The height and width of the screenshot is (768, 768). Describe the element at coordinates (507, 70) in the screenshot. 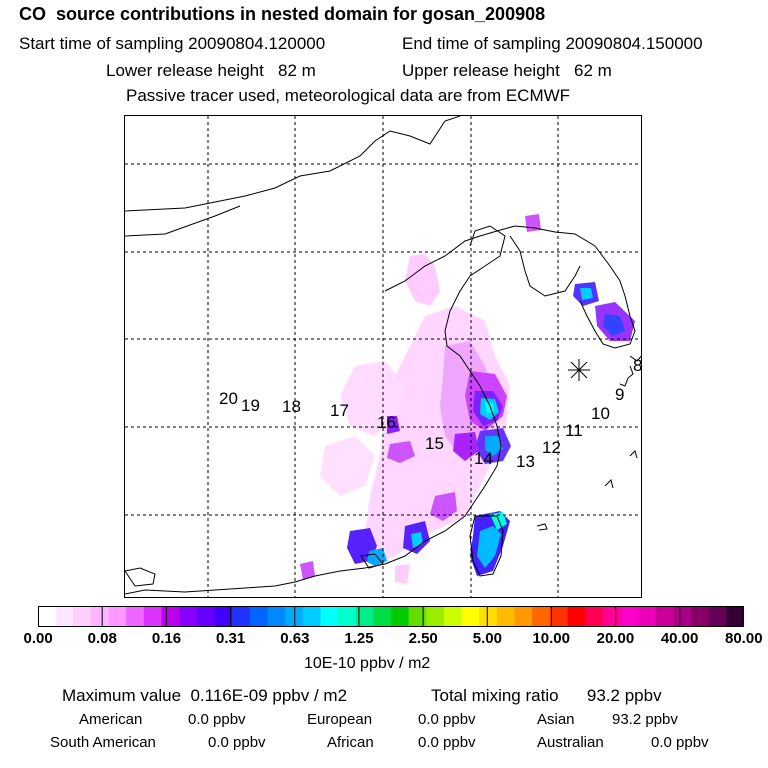

I see `upper-release-height-text: Upper release height 62 m` at that location.